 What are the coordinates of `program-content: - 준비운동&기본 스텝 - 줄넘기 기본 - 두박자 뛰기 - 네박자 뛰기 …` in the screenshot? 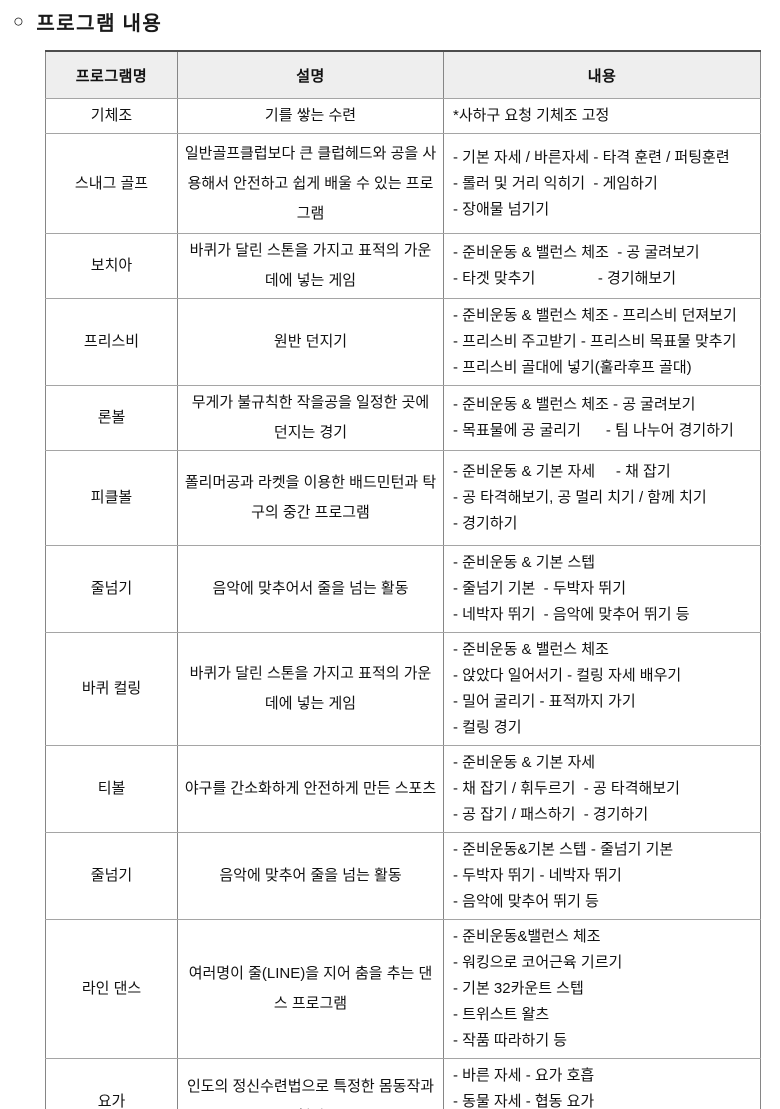 It's located at (602, 876).